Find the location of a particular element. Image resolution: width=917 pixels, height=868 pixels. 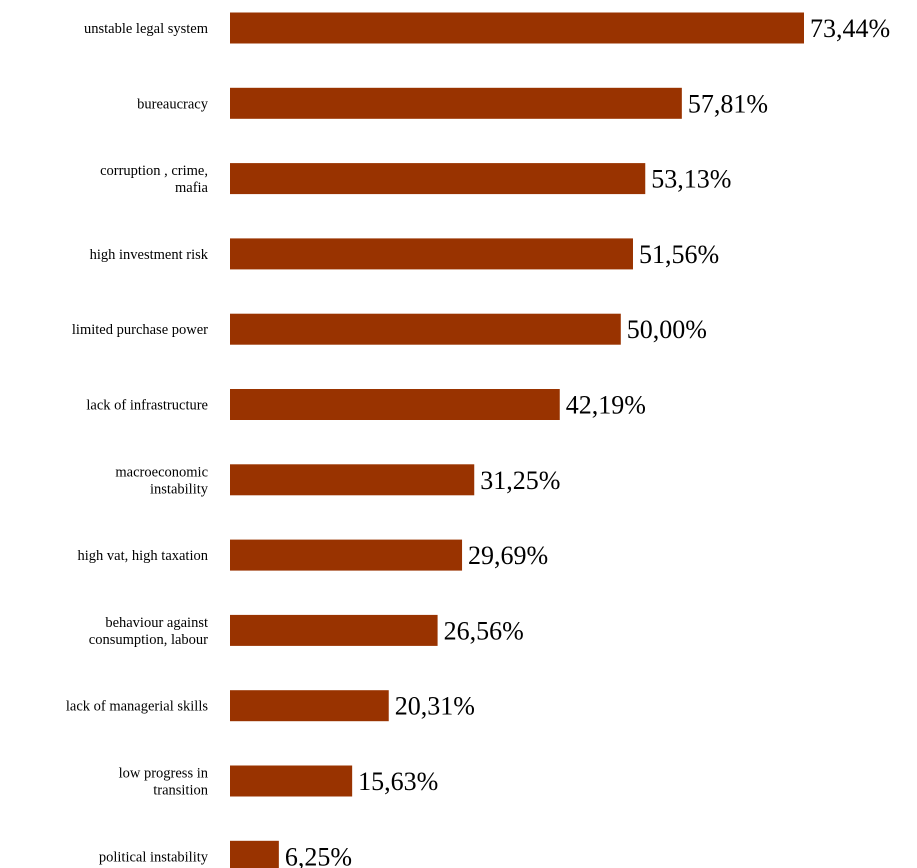

category-label-line: lack of managerial skills is located at coordinates (137, 707).